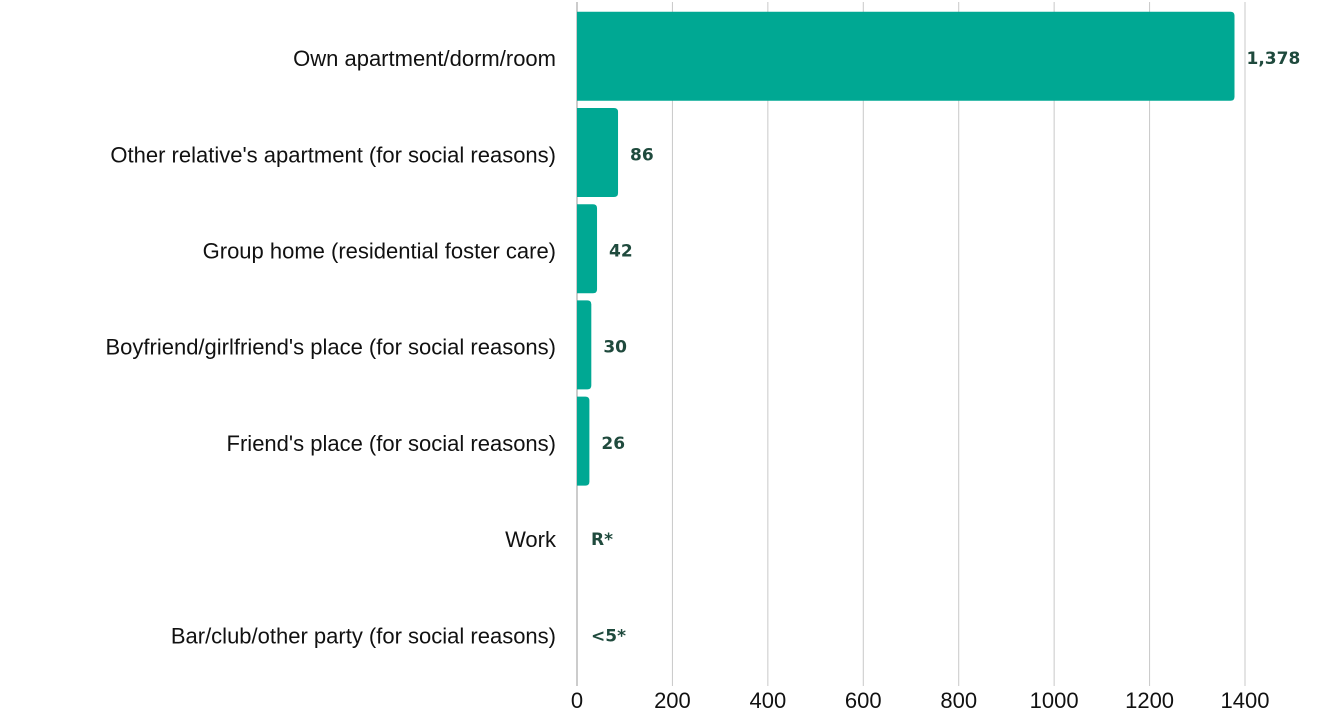 The width and height of the screenshot is (1324, 717). Describe the element at coordinates (577, 700) in the screenshot. I see `x-tick-label: 0` at that location.